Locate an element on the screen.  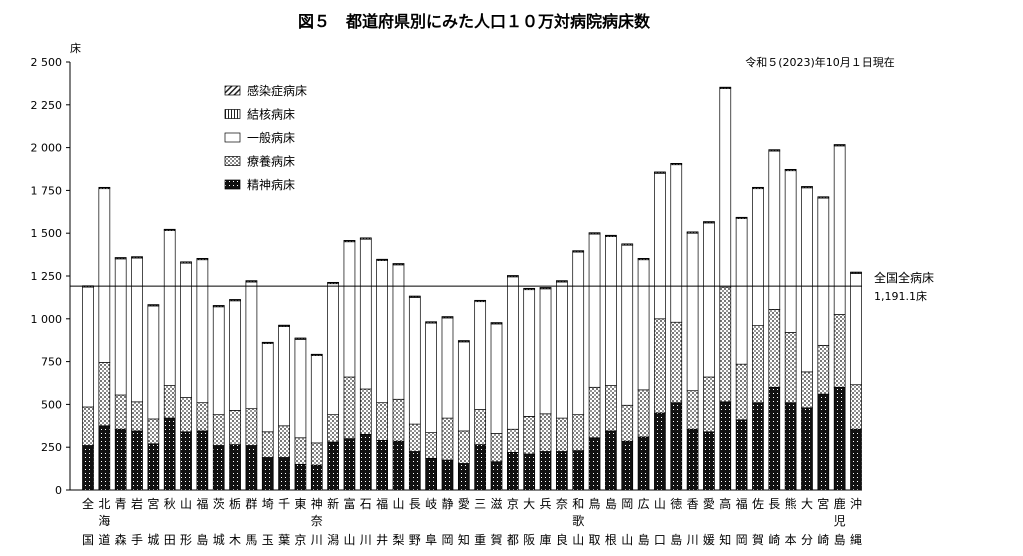
category-label: 森 is located at coordinates (121, 539).